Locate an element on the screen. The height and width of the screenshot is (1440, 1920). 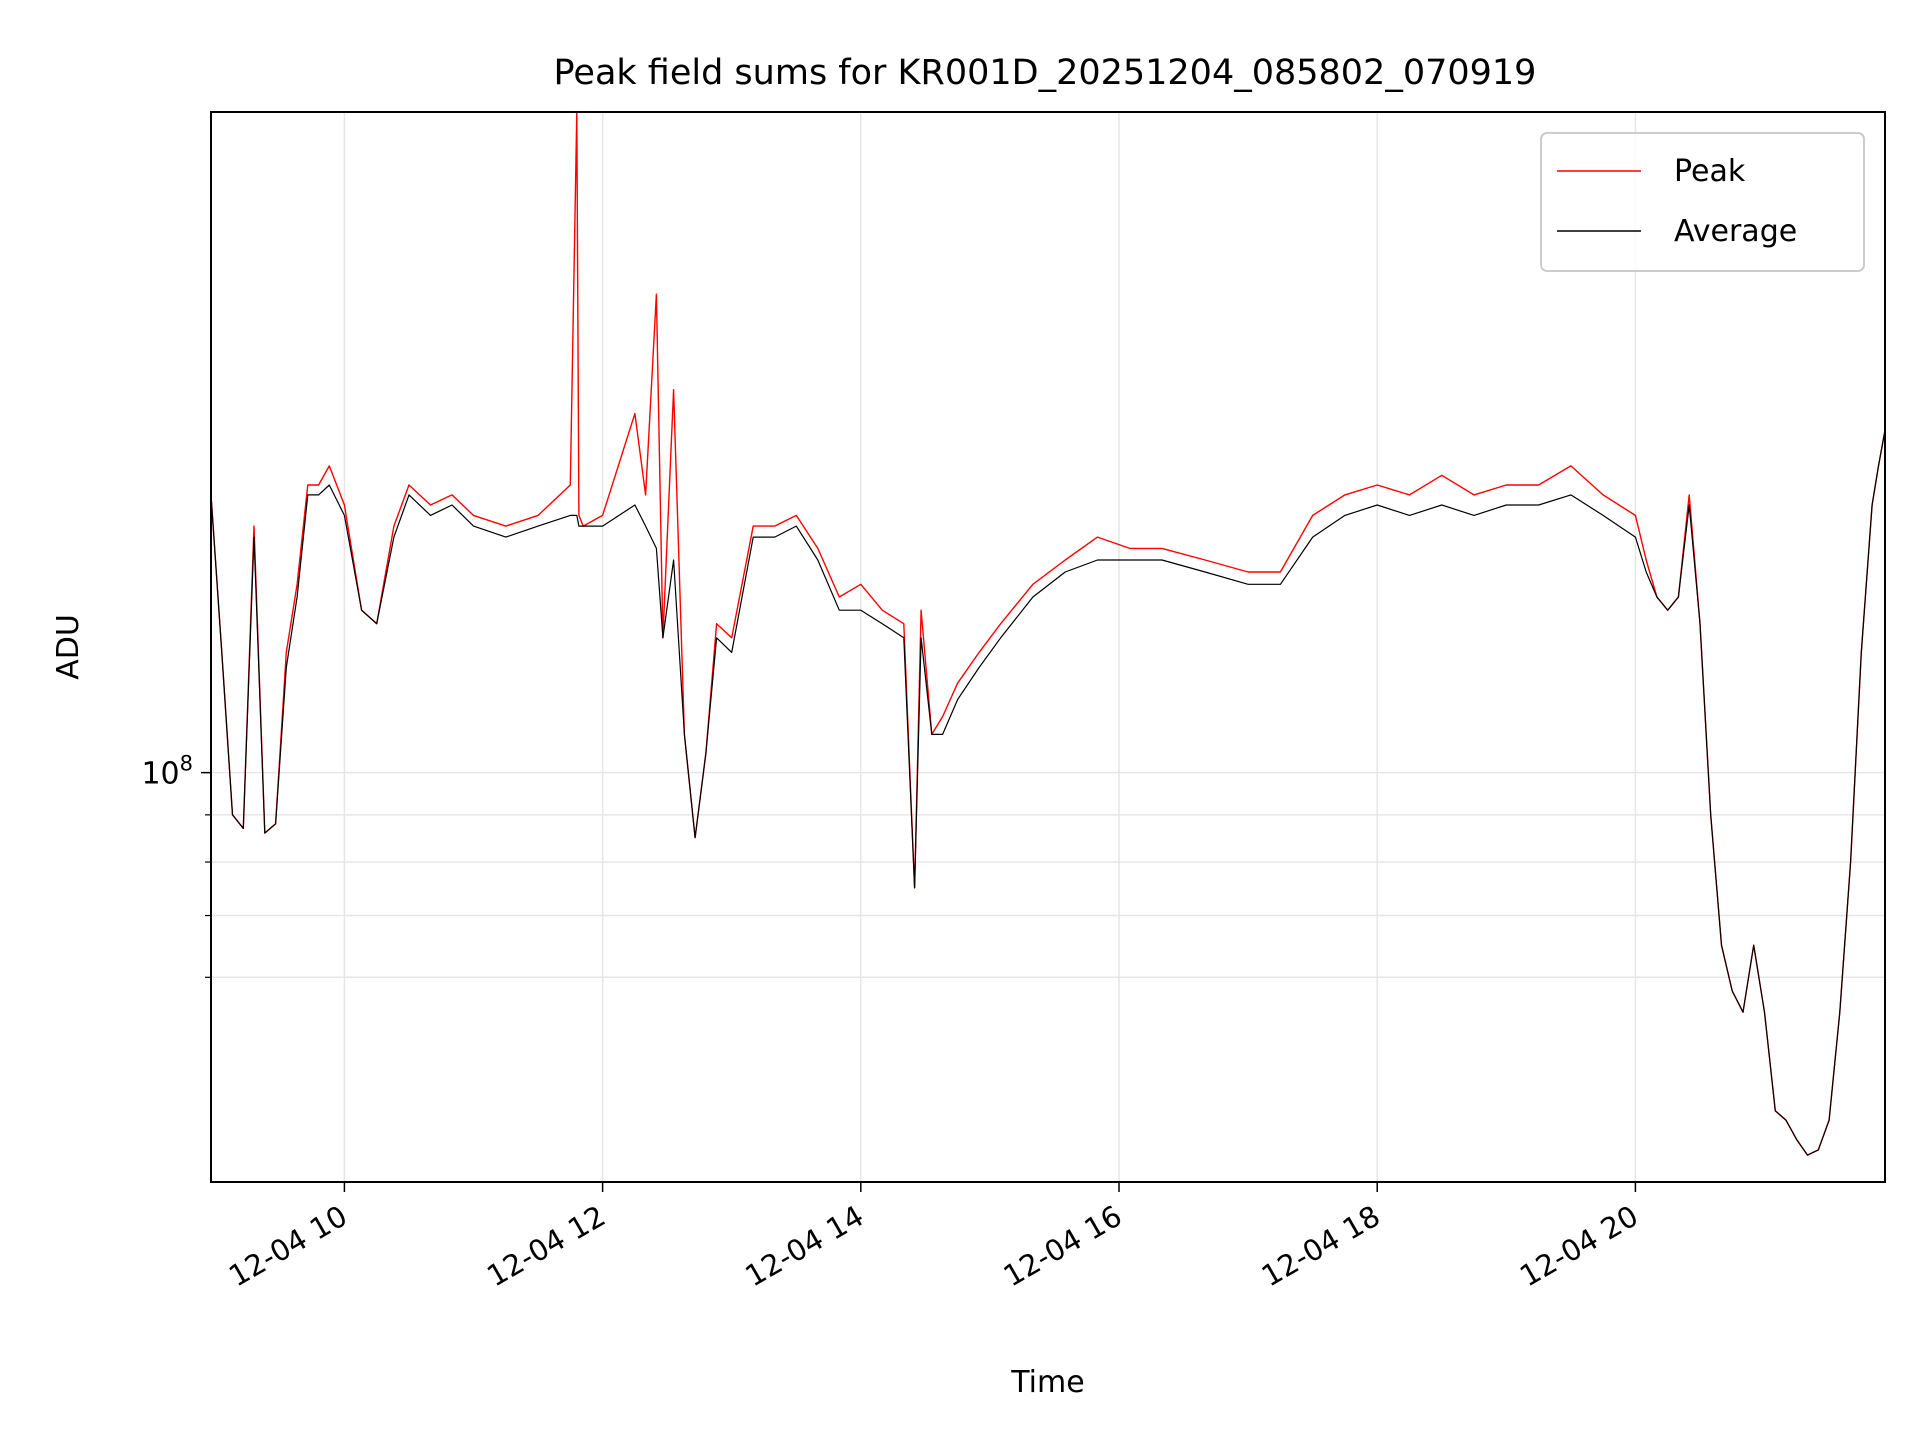
legend-label-peak: Peak is located at coordinates (1710, 171).